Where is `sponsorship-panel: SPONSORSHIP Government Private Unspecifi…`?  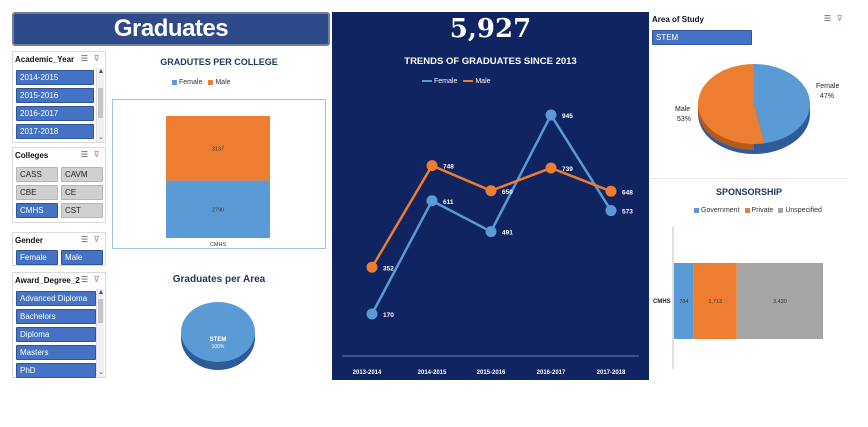 sponsorship-panel: SPONSORSHIP Government Private Unspecifi… is located at coordinates (749, 278).